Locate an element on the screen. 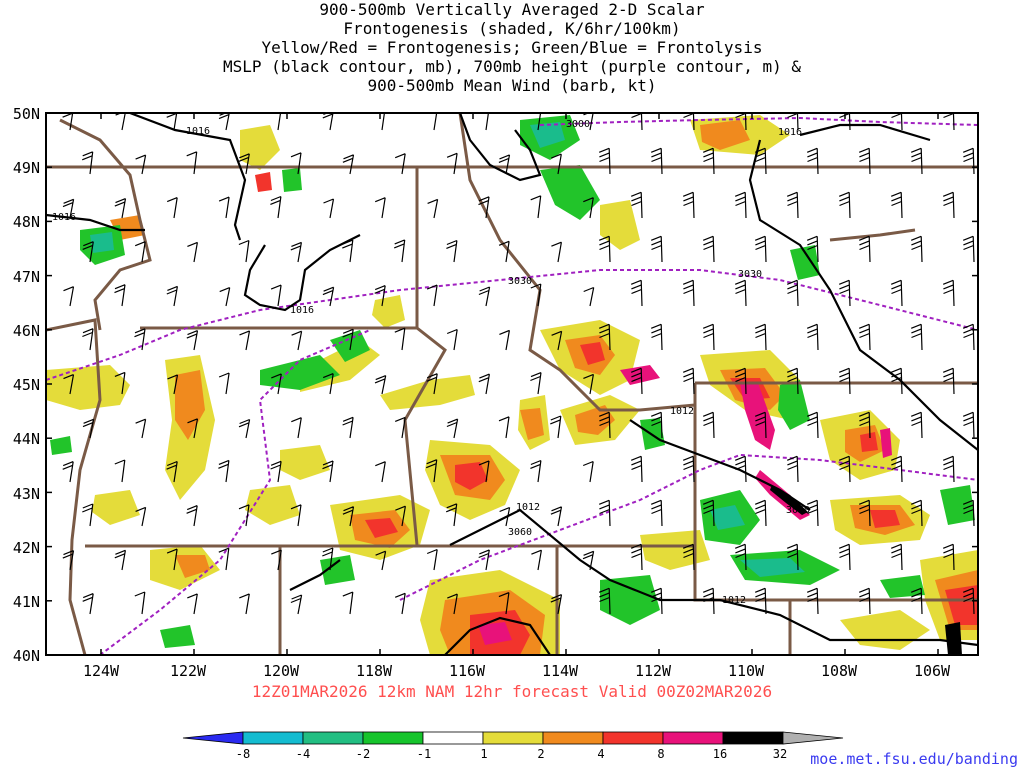 The height and width of the screenshot is (768, 1024). colorbar-label: 1 is located at coordinates (484, 754).